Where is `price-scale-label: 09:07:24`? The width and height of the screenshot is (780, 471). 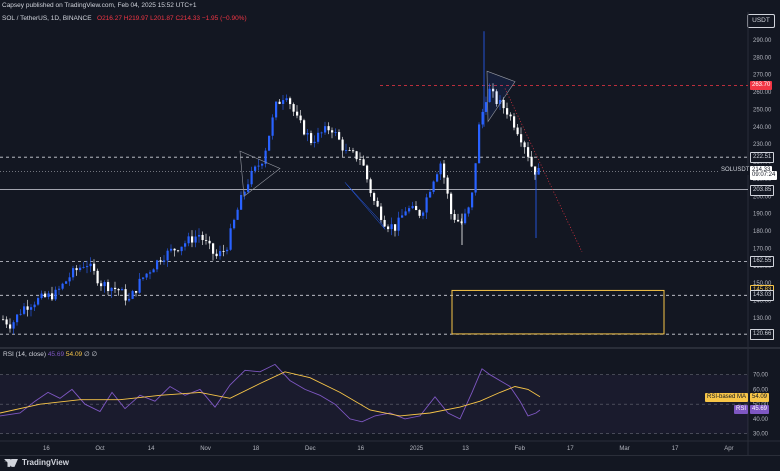 price-scale-label: 09:07:24 is located at coordinates (764, 176).